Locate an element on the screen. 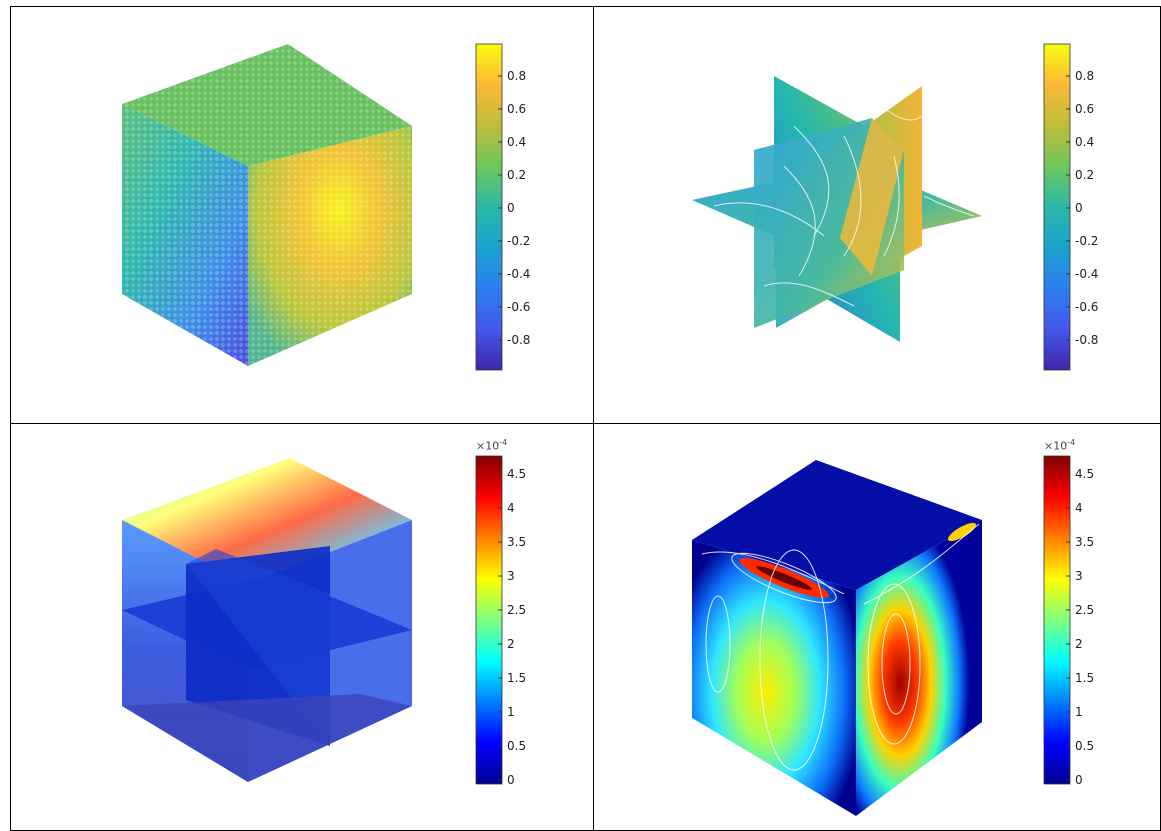 The height and width of the screenshot is (831, 1161). cube-surface-plot is located at coordinates (267, 205).